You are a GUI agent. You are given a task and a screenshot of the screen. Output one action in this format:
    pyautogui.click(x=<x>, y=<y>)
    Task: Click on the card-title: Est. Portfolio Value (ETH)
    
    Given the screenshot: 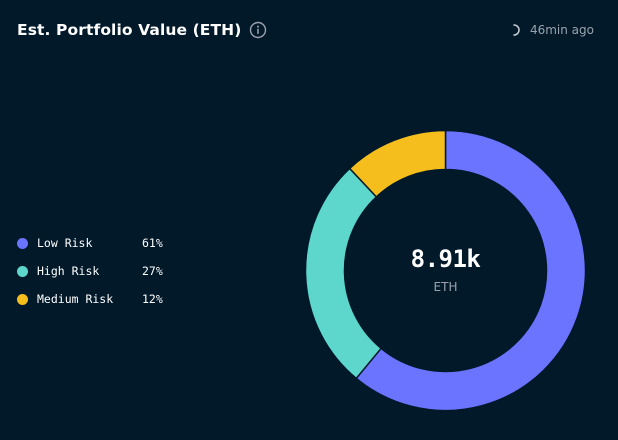 What is the action you would take?
    pyautogui.click(x=129, y=30)
    